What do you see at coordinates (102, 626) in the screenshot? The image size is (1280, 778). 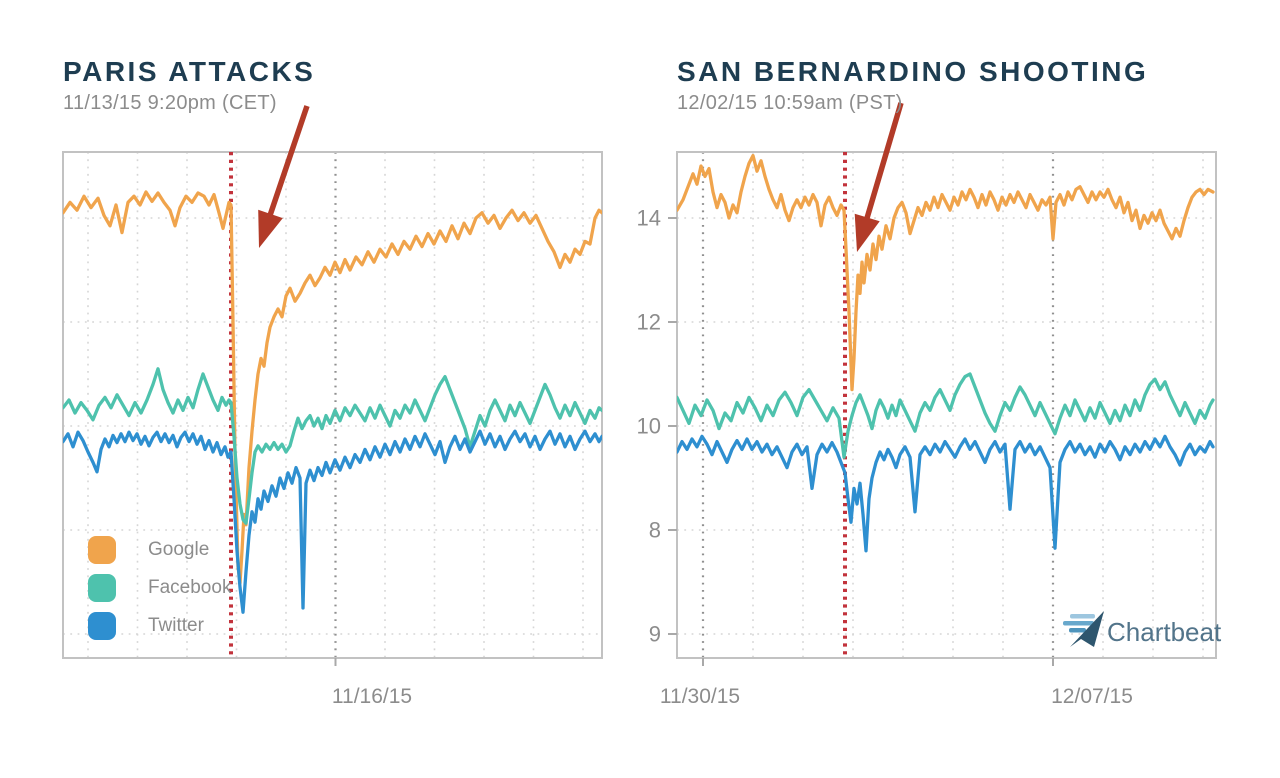 I see `twitter-swatch` at bounding box center [102, 626].